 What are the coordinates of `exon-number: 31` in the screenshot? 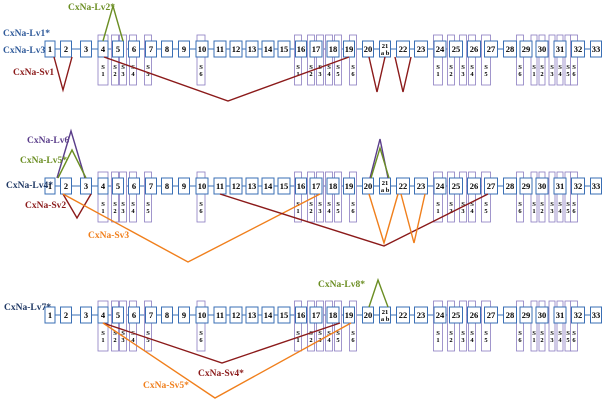 It's located at (560, 315).